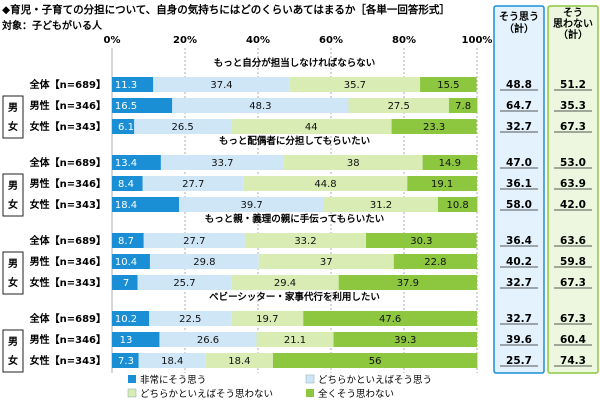 The width and height of the screenshot is (600, 404). I want to click on bar-value-label: 7, so click(126, 283).